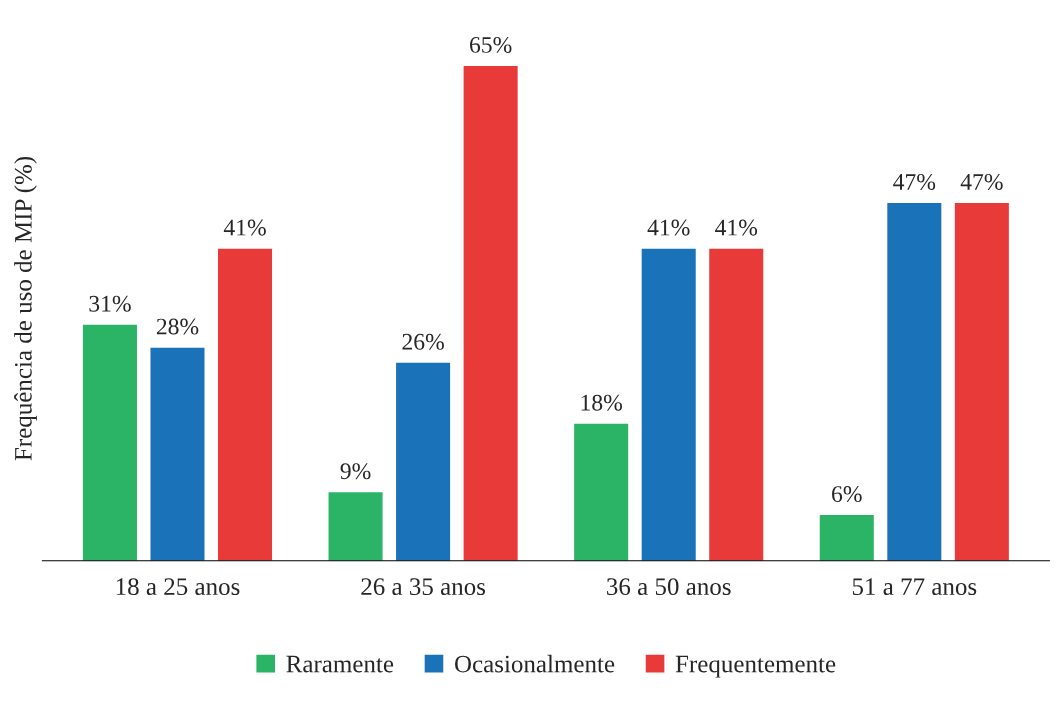 The image size is (1060, 701). Describe the element at coordinates (601, 402) in the screenshot. I see `data-label: 18%` at that location.